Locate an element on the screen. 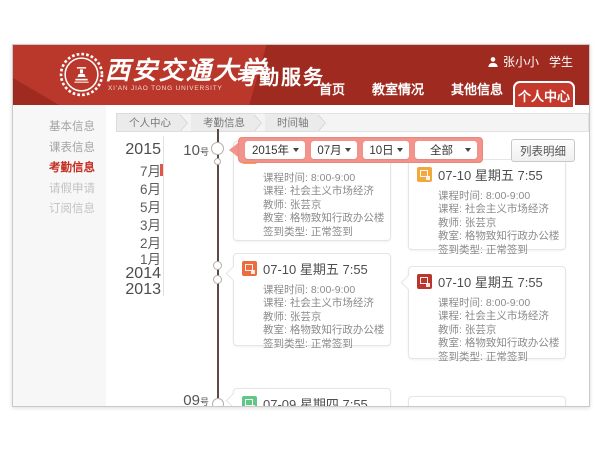 The height and width of the screenshot is (450, 600). type-select: 全部 is located at coordinates (446, 150).